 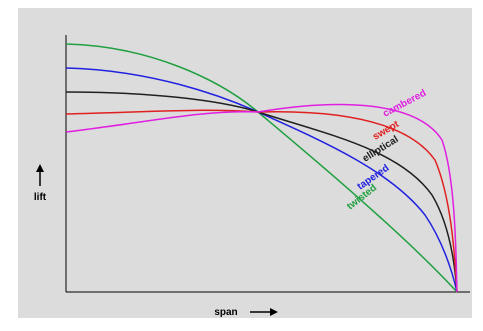 What do you see at coordinates (40, 168) in the screenshot?
I see `y-arrow-head` at bounding box center [40, 168].